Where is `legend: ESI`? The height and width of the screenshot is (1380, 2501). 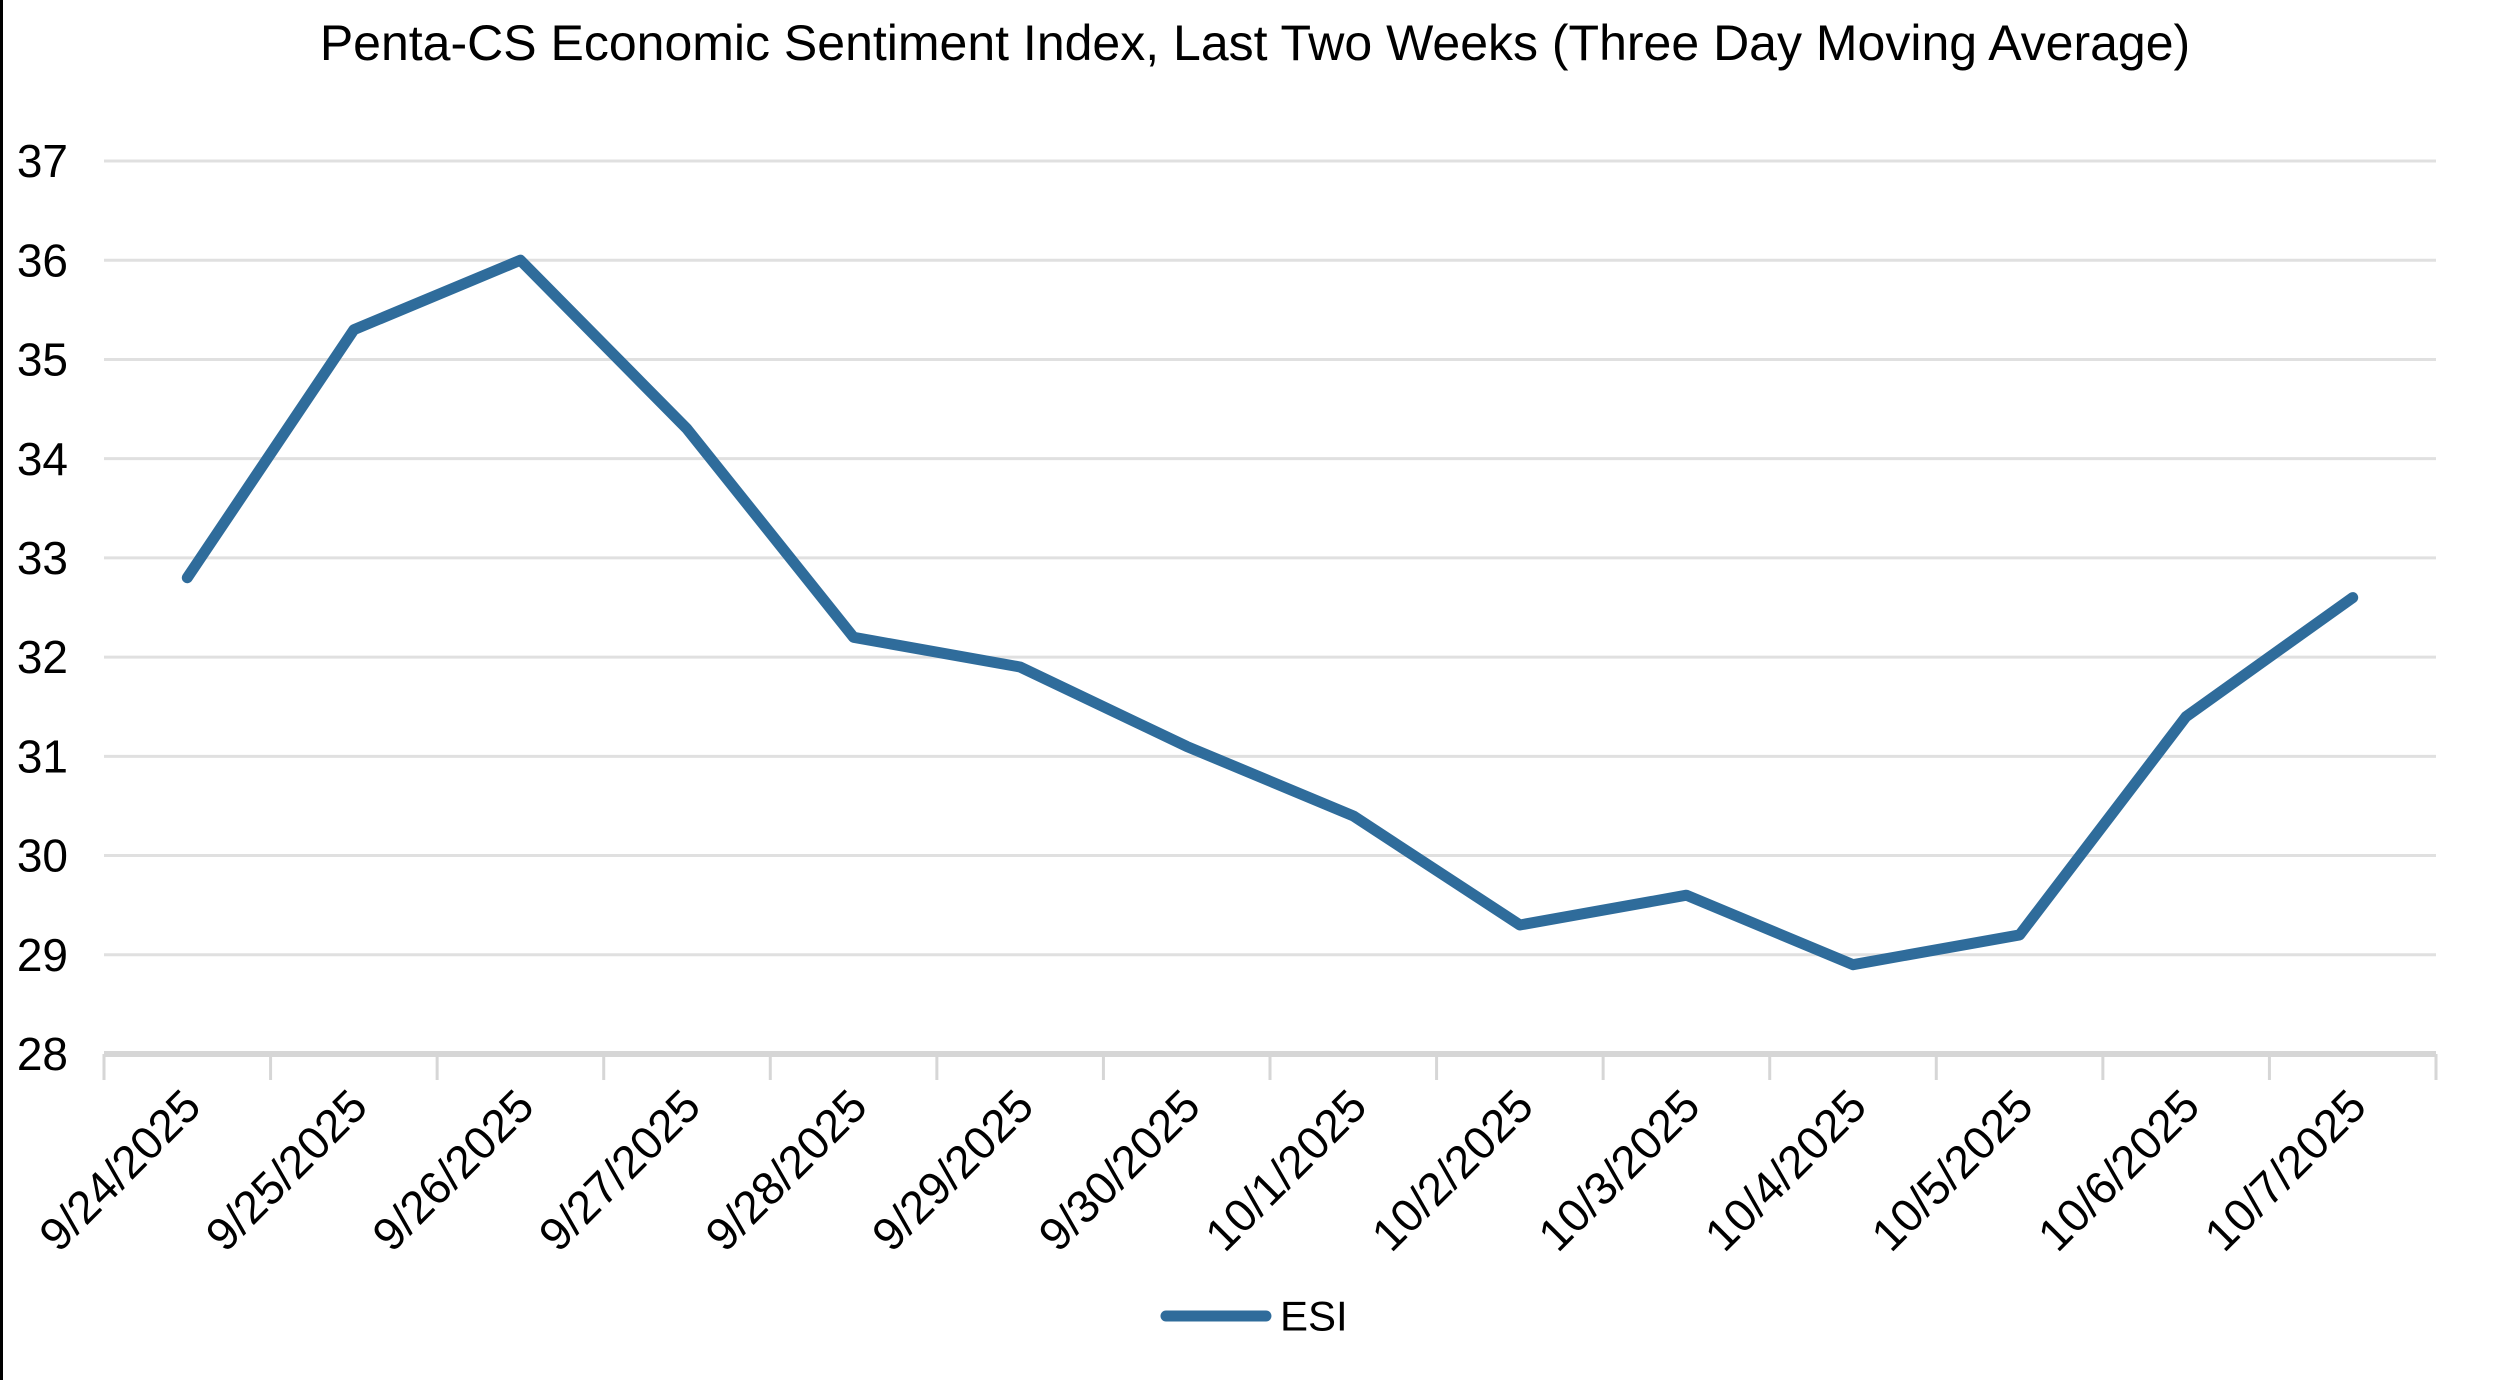 legend: ESI is located at coordinates (1254, 1316).